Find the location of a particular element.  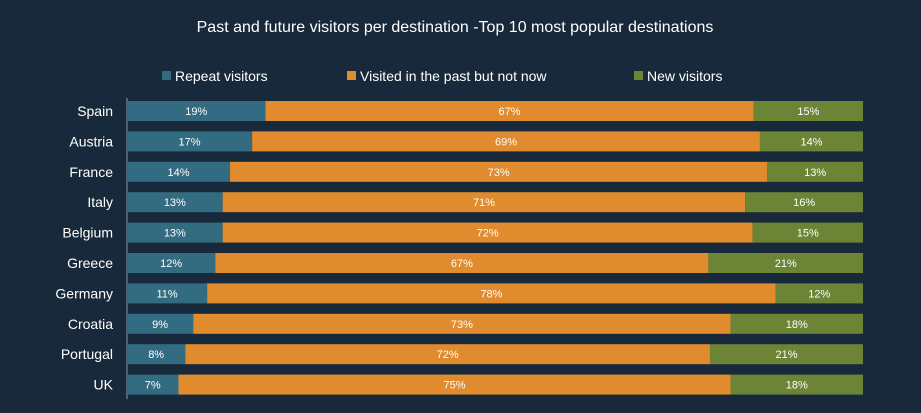

bar-croatia-new-visitors is located at coordinates (796, 323).